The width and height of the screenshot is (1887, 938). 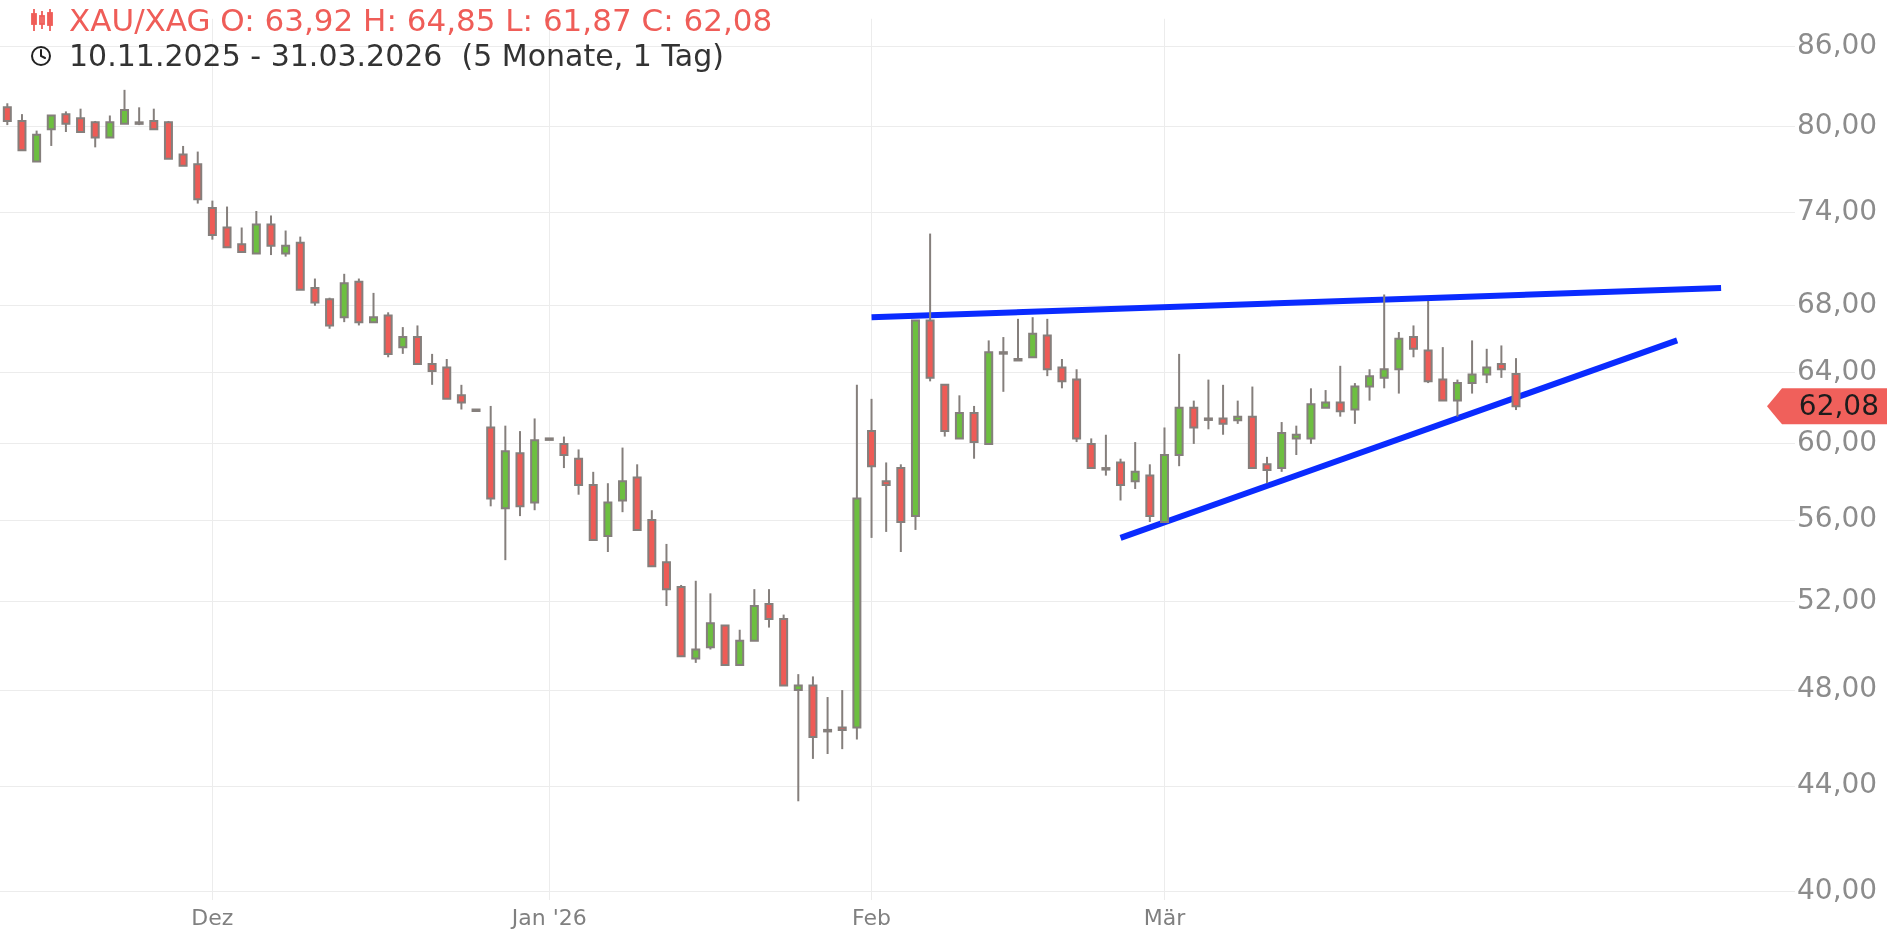 I want to click on y-tick-label: 80,00, so click(x=1837, y=124).